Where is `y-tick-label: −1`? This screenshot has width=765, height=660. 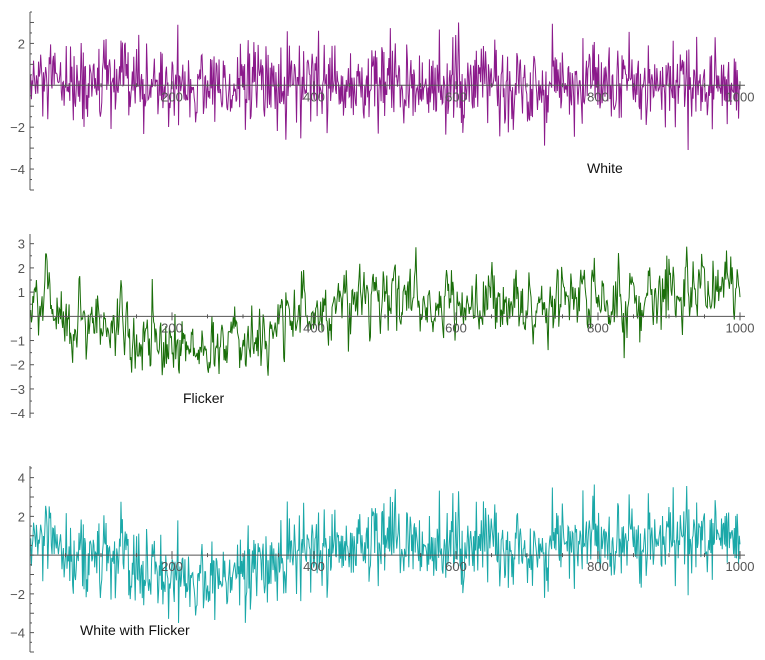 y-tick-label: −1 is located at coordinates (17, 341).